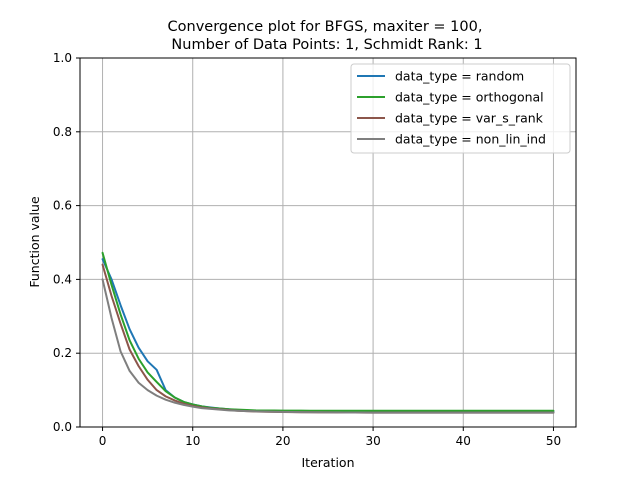 Image resolution: width=640 pixels, height=484 pixels. Describe the element at coordinates (372, 441) in the screenshot. I see `x-tick-label: 30` at that location.